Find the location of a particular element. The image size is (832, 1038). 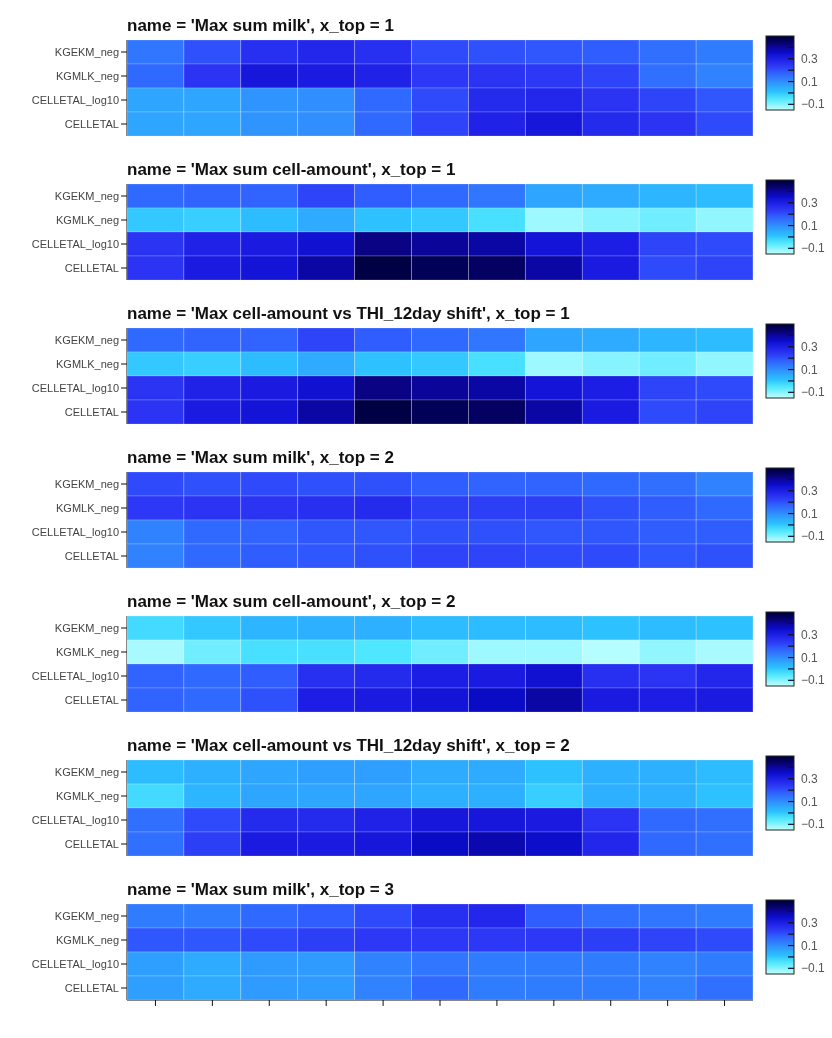

chart-title: name = 'Max sum cell-amount', x_top = 2 is located at coordinates (291, 602).